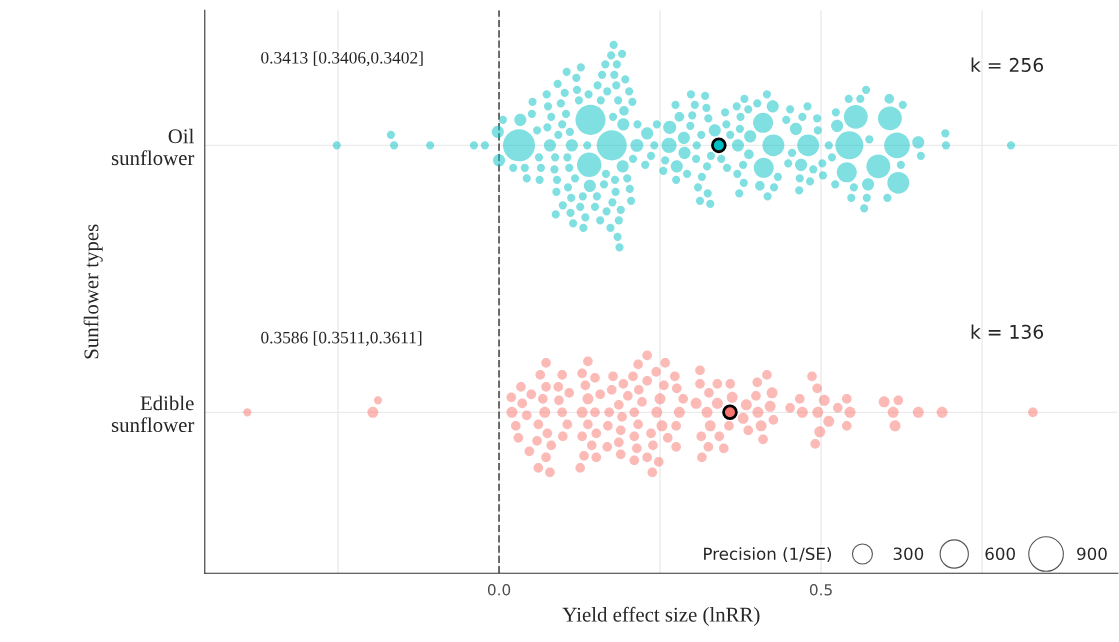 The height and width of the screenshot is (642, 1119). I want to click on legend-label: 900, so click(1092, 554).